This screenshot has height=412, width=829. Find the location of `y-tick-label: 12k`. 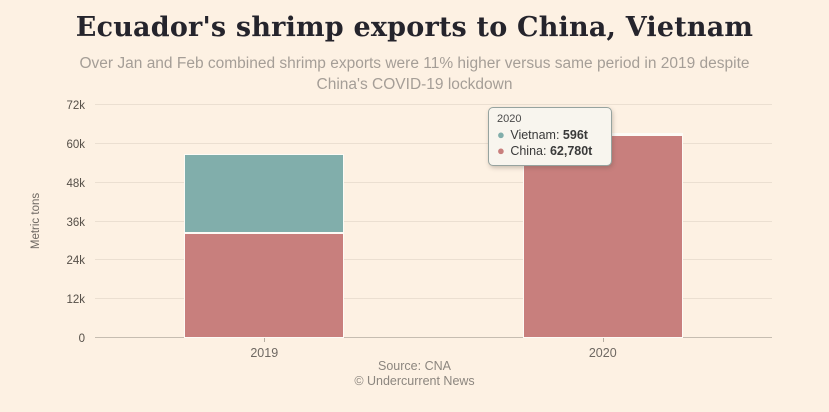

y-tick-label: 12k is located at coordinates (75, 300).